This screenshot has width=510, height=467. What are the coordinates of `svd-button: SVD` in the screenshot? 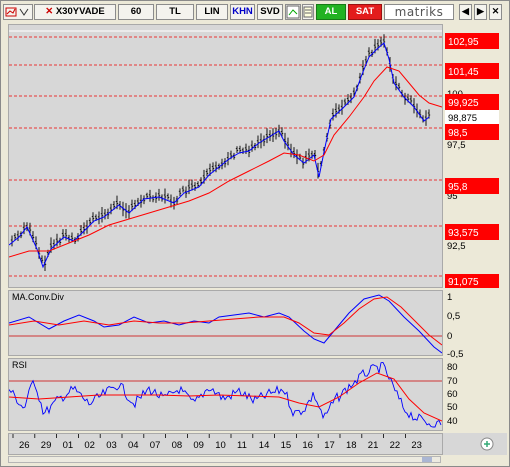 It's located at (270, 12).